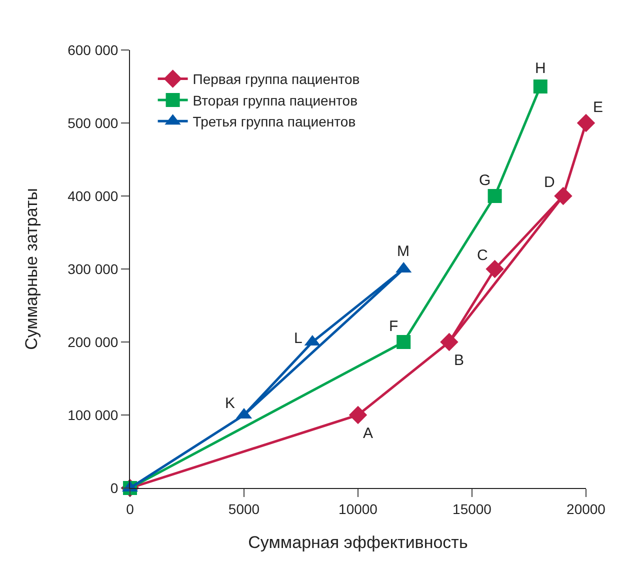 This screenshot has height=568, width=631. I want to click on legend-label: Первая группа пациентов, so click(276, 79).